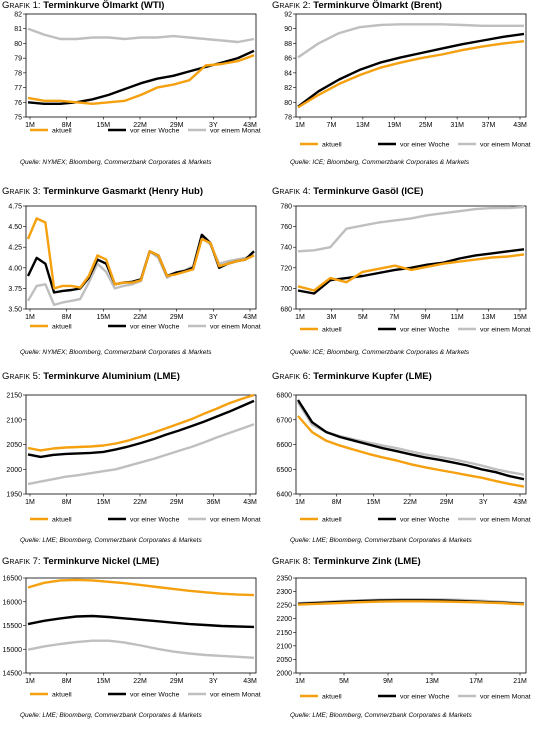 This screenshot has width=533, height=734. What do you see at coordinates (18, 103) in the screenshot?
I see `y-tick-label: 76` at bounding box center [18, 103].